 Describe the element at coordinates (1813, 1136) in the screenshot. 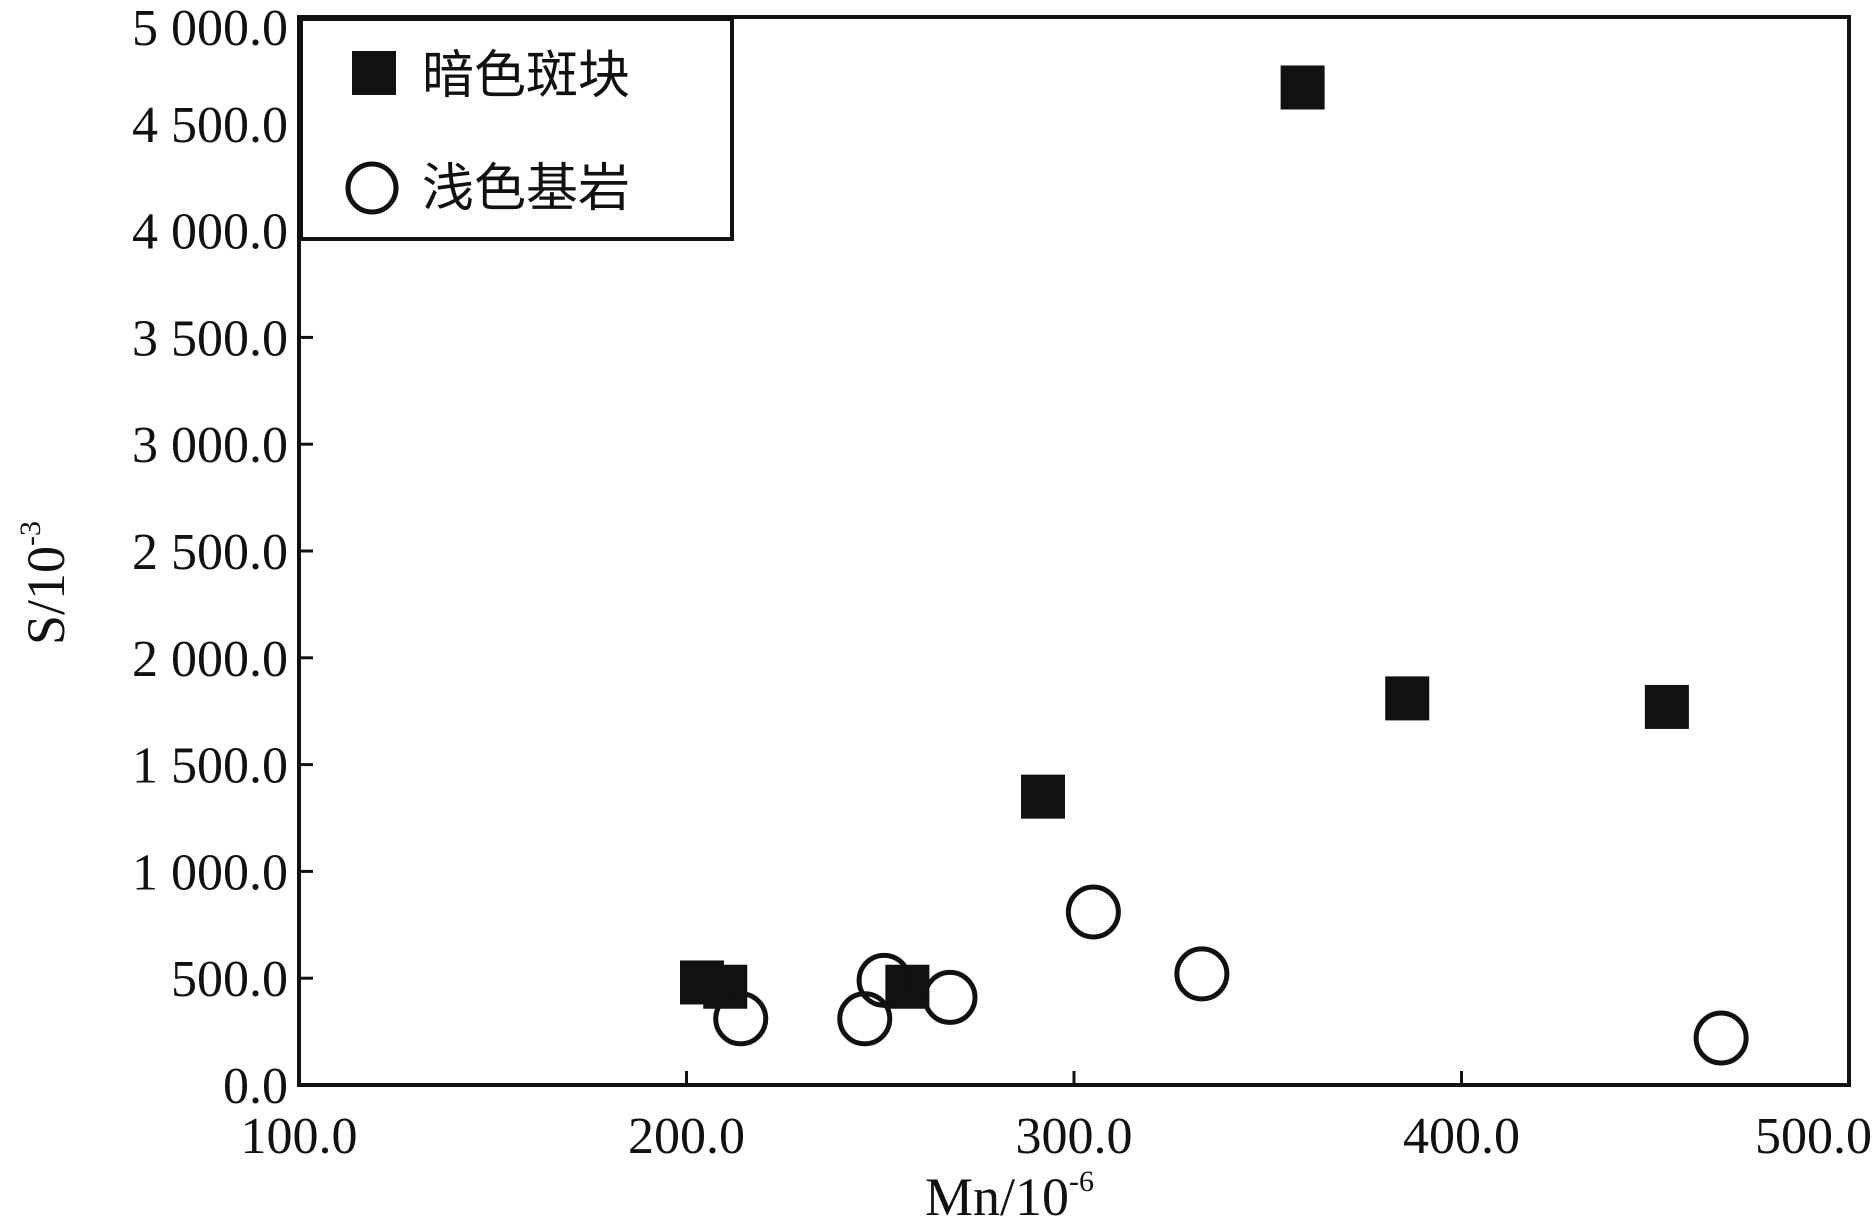

I see `x-tick-label: 500.0` at that location.